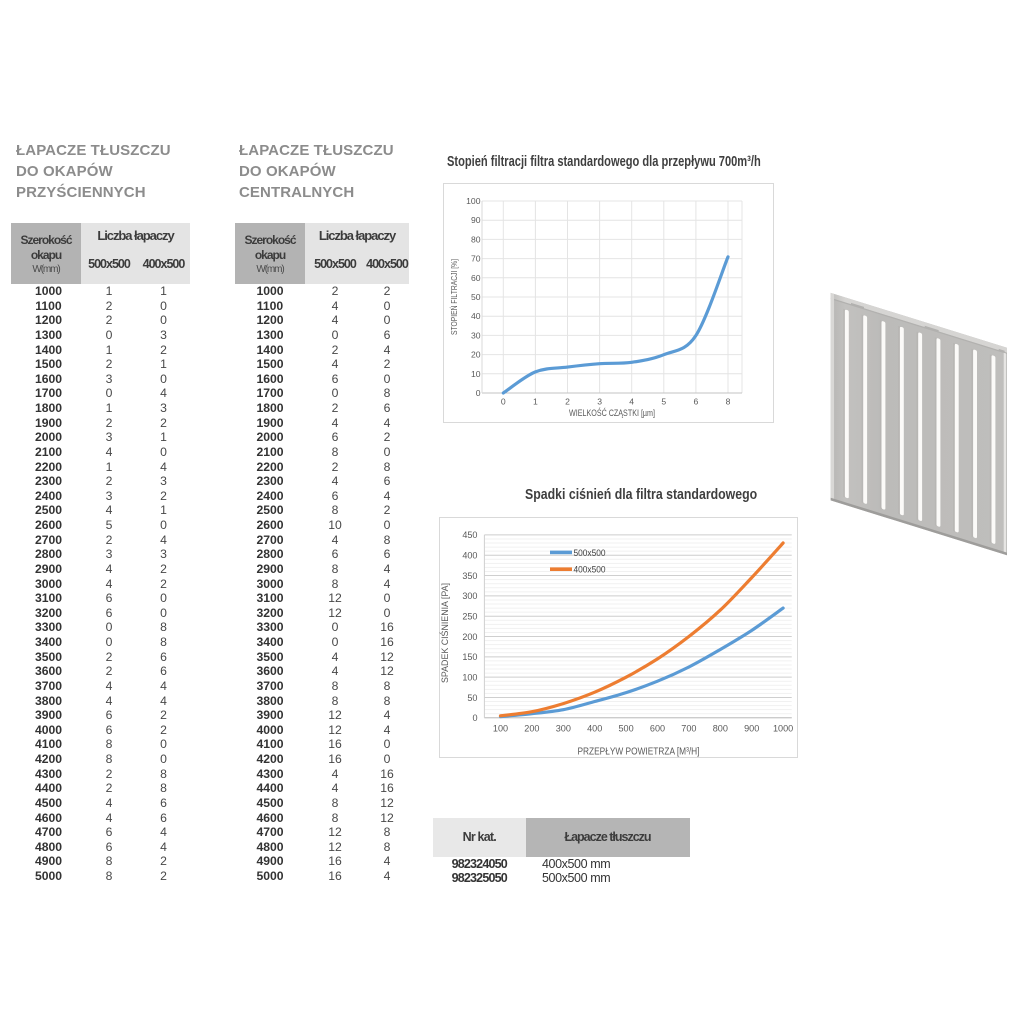 The image size is (1024, 1024). I want to click on svg-text: 250, so click(469, 617).